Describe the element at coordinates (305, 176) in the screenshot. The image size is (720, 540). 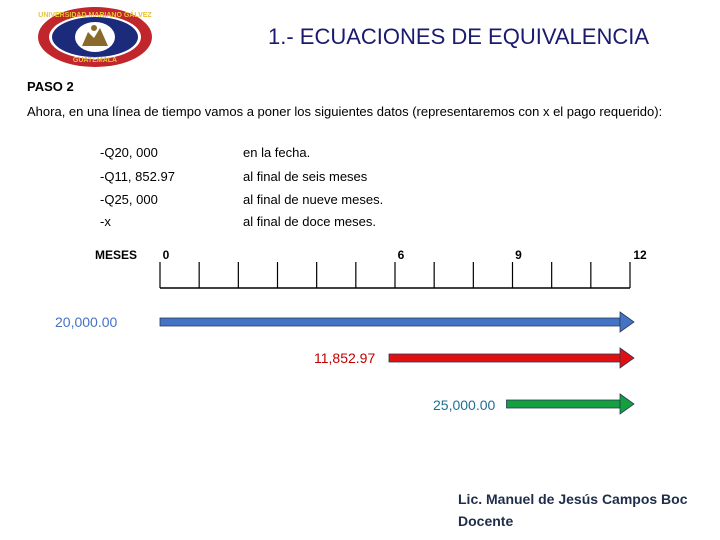
I see `data-row-description: al final de seis meses` at that location.